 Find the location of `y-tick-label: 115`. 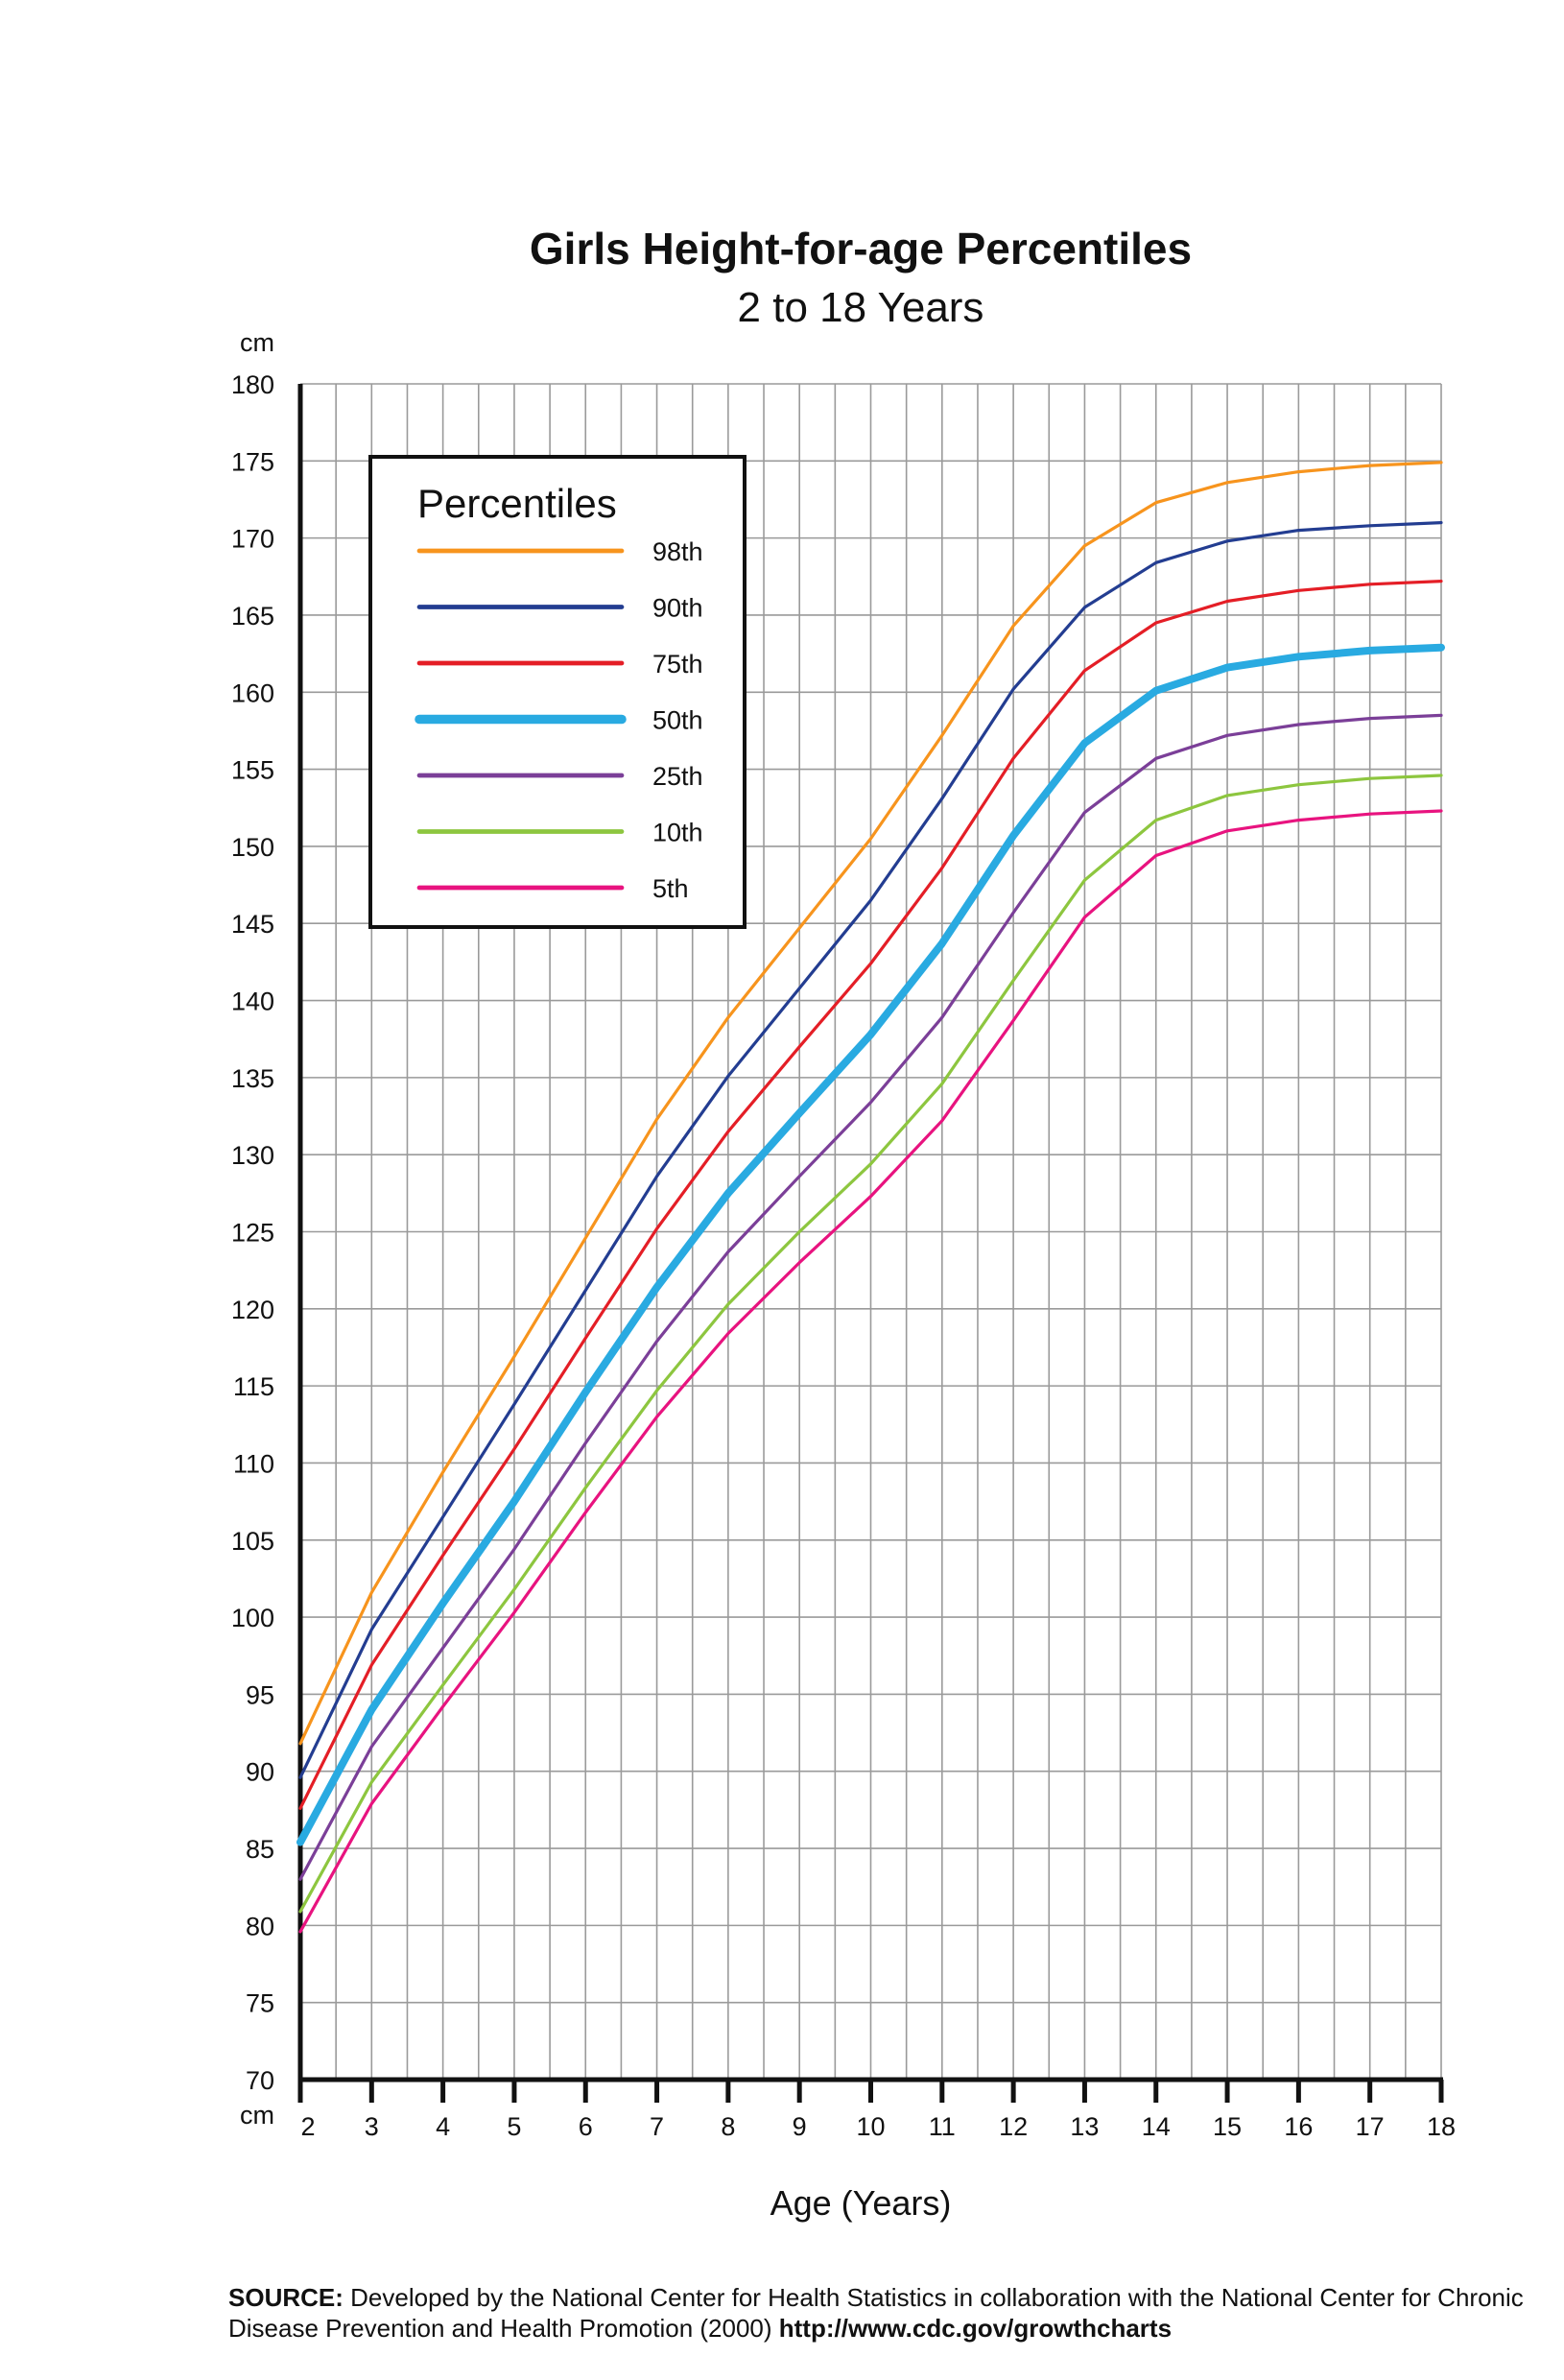

y-tick-label: 115 is located at coordinates (254, 1387).